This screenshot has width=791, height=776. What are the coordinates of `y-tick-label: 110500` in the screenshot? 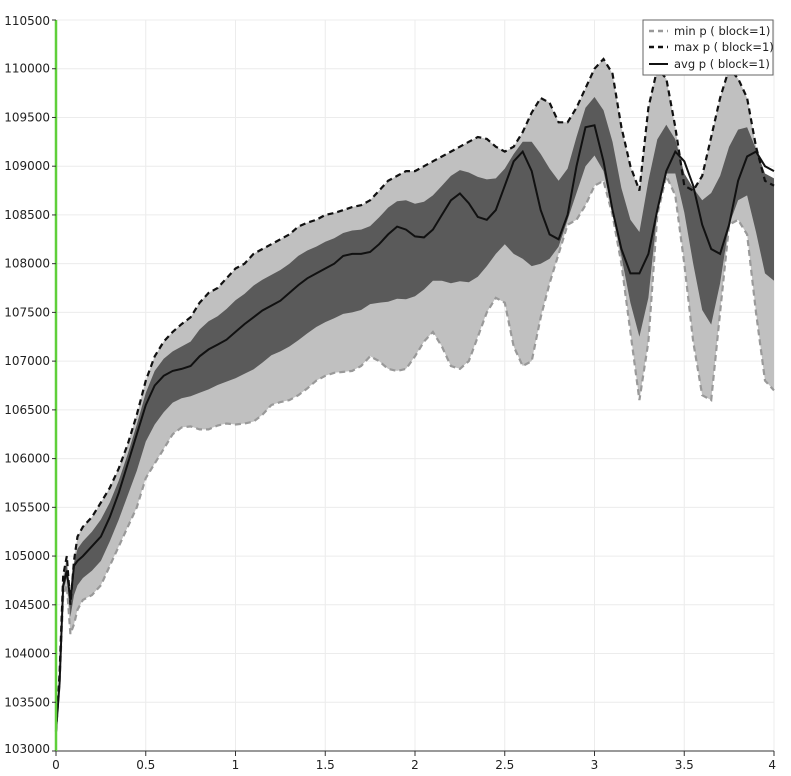 It's located at (27, 21).